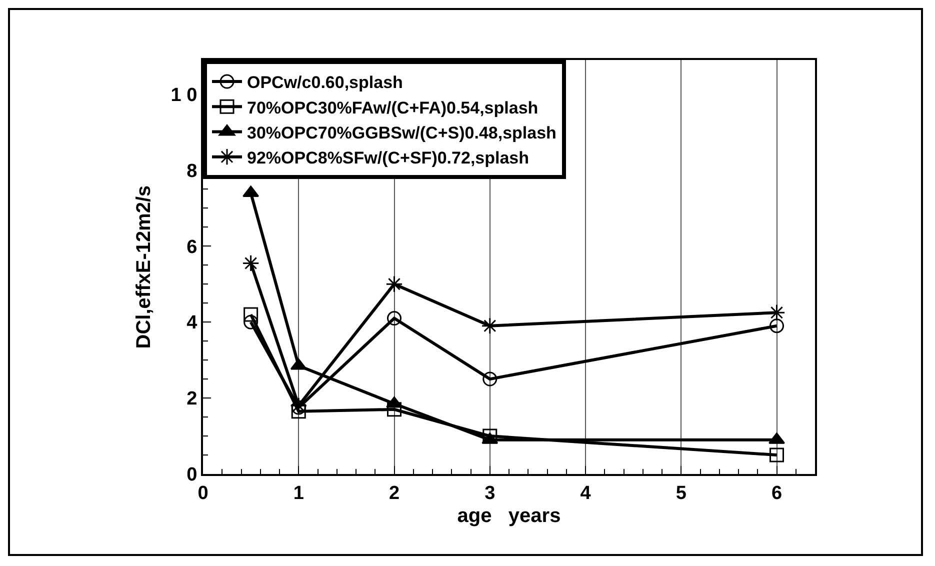 This screenshot has width=935, height=566. I want to click on x-tick-label: 4, so click(586, 493).